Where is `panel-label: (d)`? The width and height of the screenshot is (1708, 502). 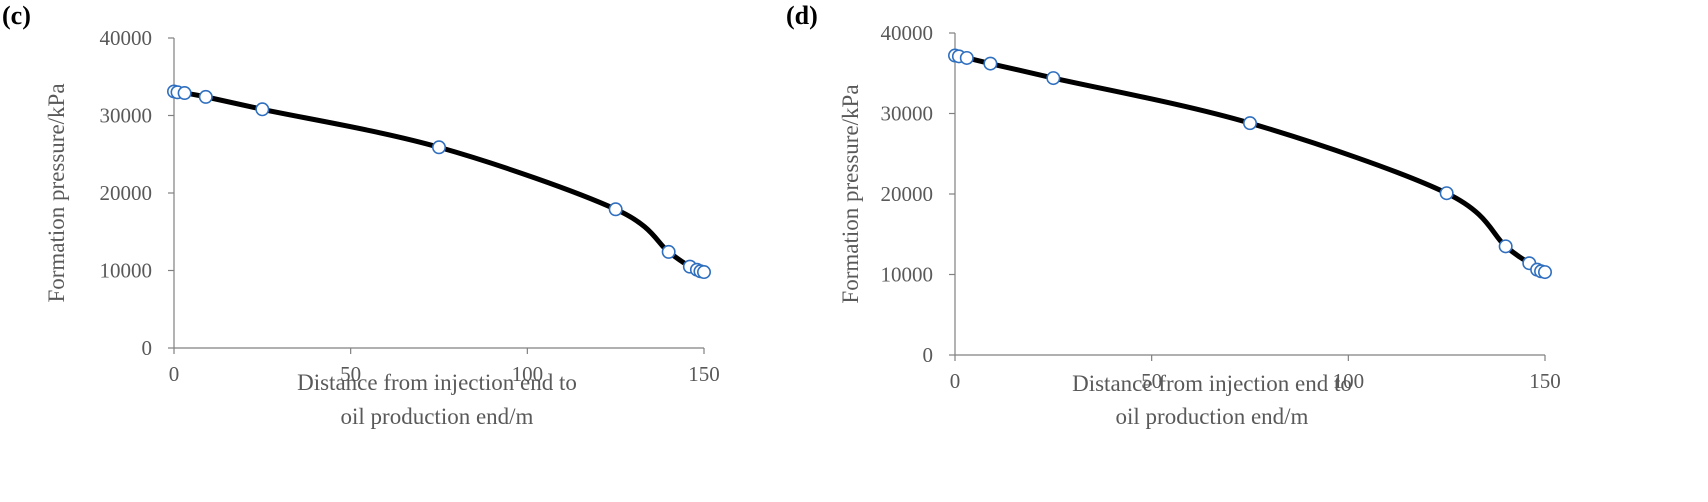
panel-label: (d) is located at coordinates (802, 15).